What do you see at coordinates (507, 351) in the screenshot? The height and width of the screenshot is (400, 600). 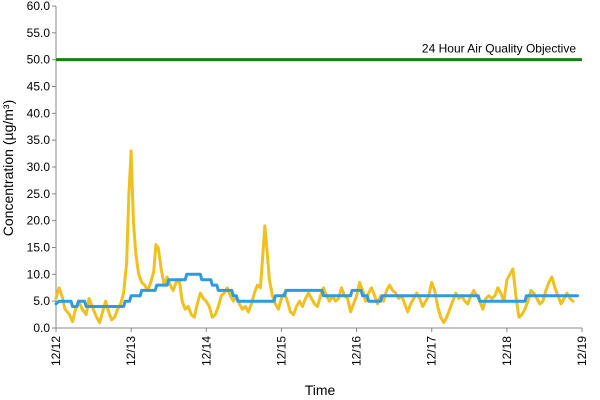 I see `x-tick-label: 12/18` at bounding box center [507, 351].